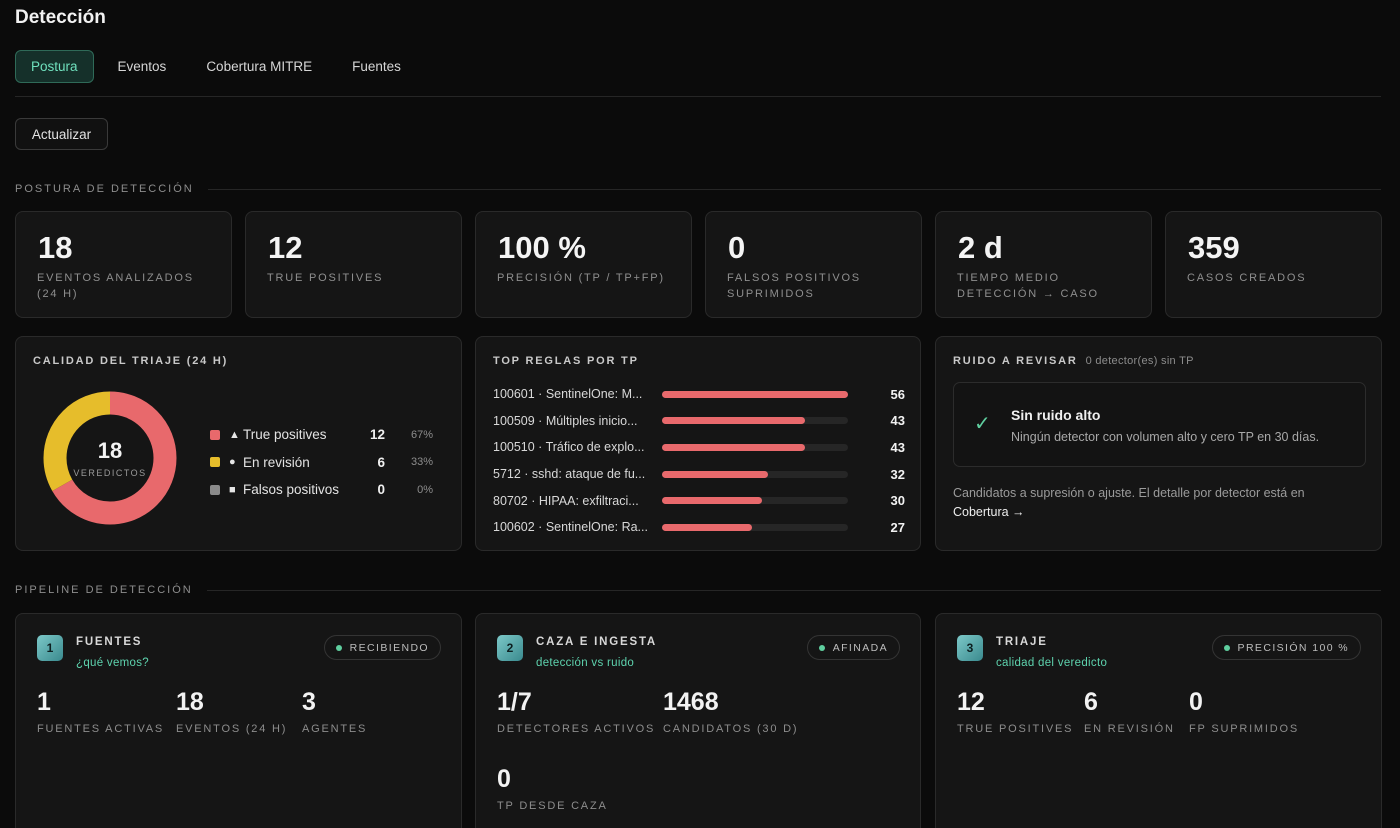  I want to click on square-icon: ■, so click(232, 489).